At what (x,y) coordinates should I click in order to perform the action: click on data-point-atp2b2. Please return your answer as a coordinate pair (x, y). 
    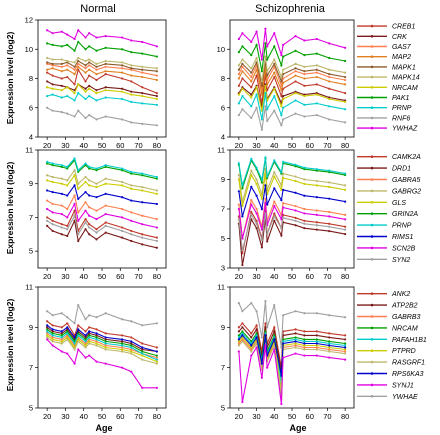
    Looking at the image, I should click on (274, 331).